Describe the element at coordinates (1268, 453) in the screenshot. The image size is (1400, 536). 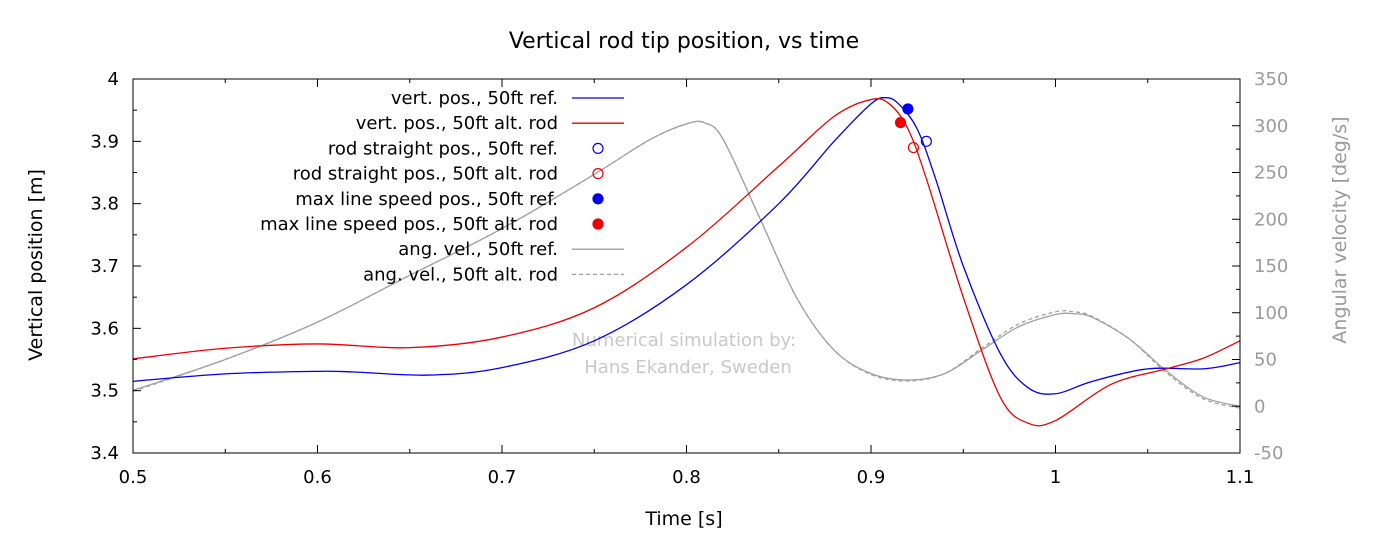
I see `y2-tick-label: -50` at that location.